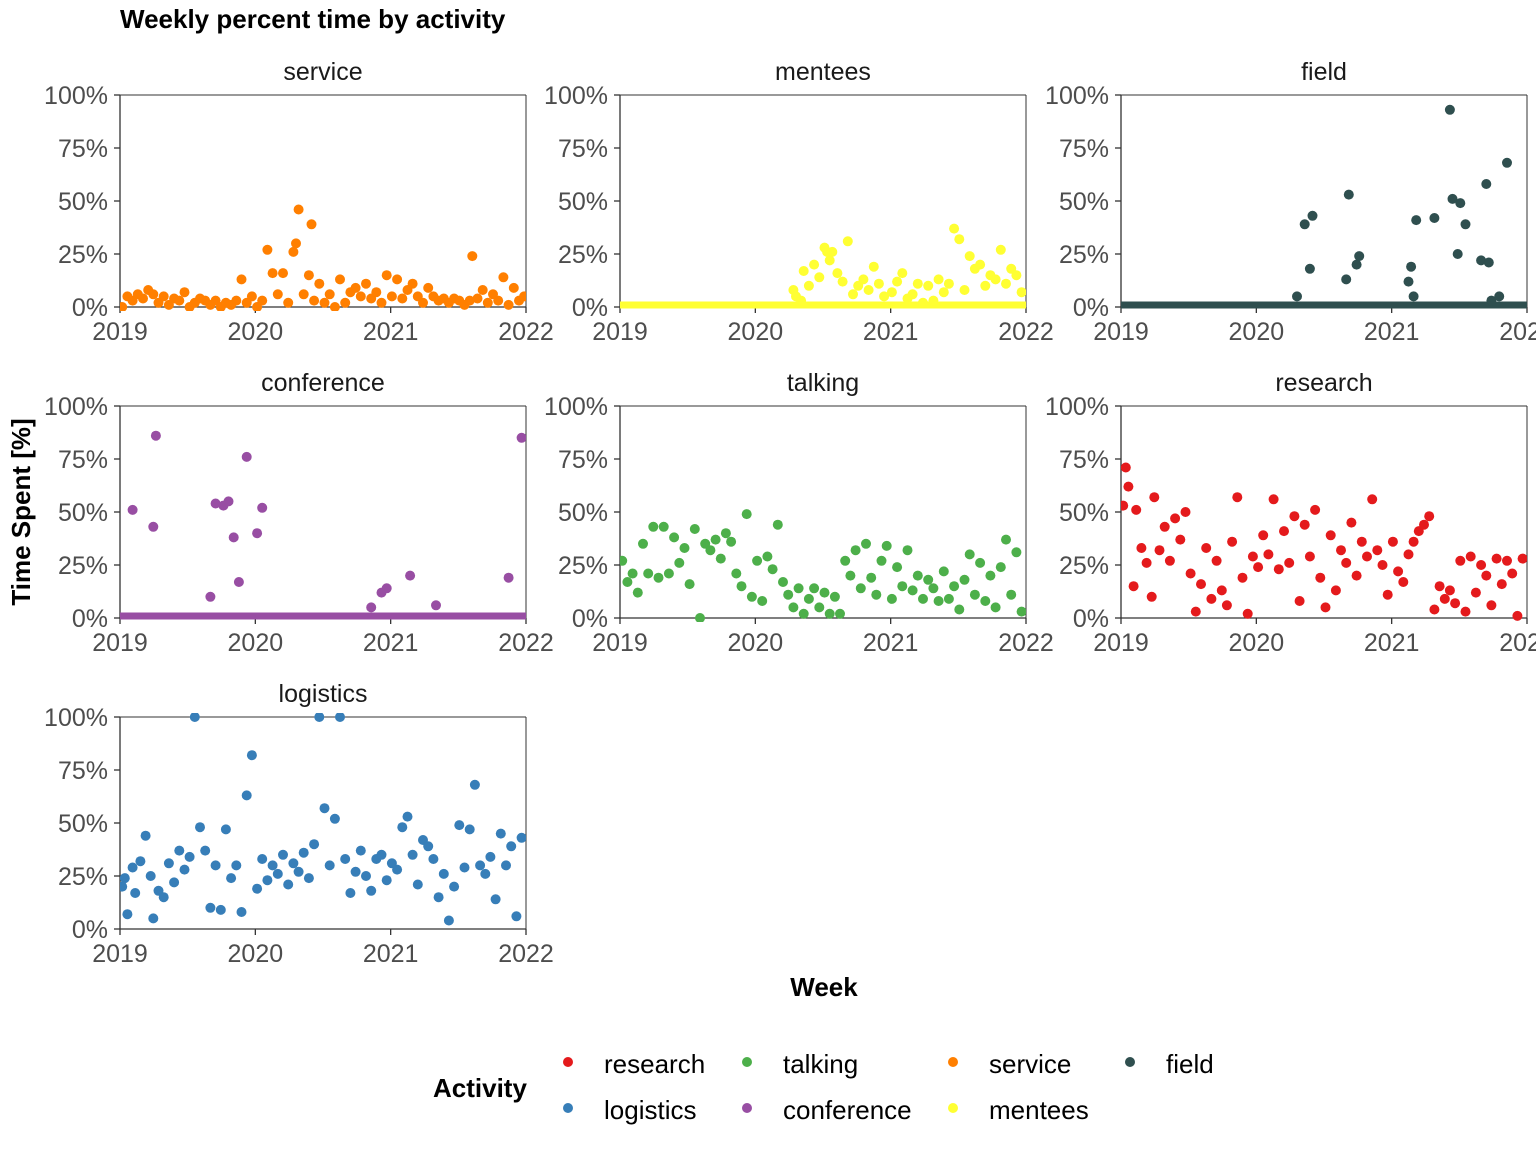 This screenshot has height=1152, width=1536. What do you see at coordinates (799, 513) in the screenshot?
I see `panel-talking: talking 0% 25% 50% 75% 100% 2019 2020 2021 2022` at bounding box center [799, 513].